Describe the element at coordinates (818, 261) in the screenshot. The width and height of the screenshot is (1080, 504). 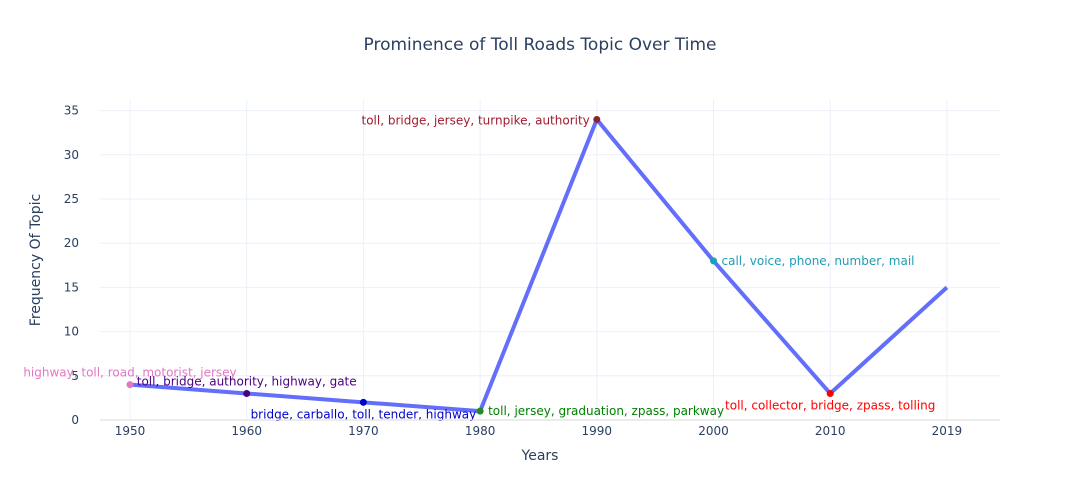
I see `data-point-label: call, voice, phone, number, mail` at that location.